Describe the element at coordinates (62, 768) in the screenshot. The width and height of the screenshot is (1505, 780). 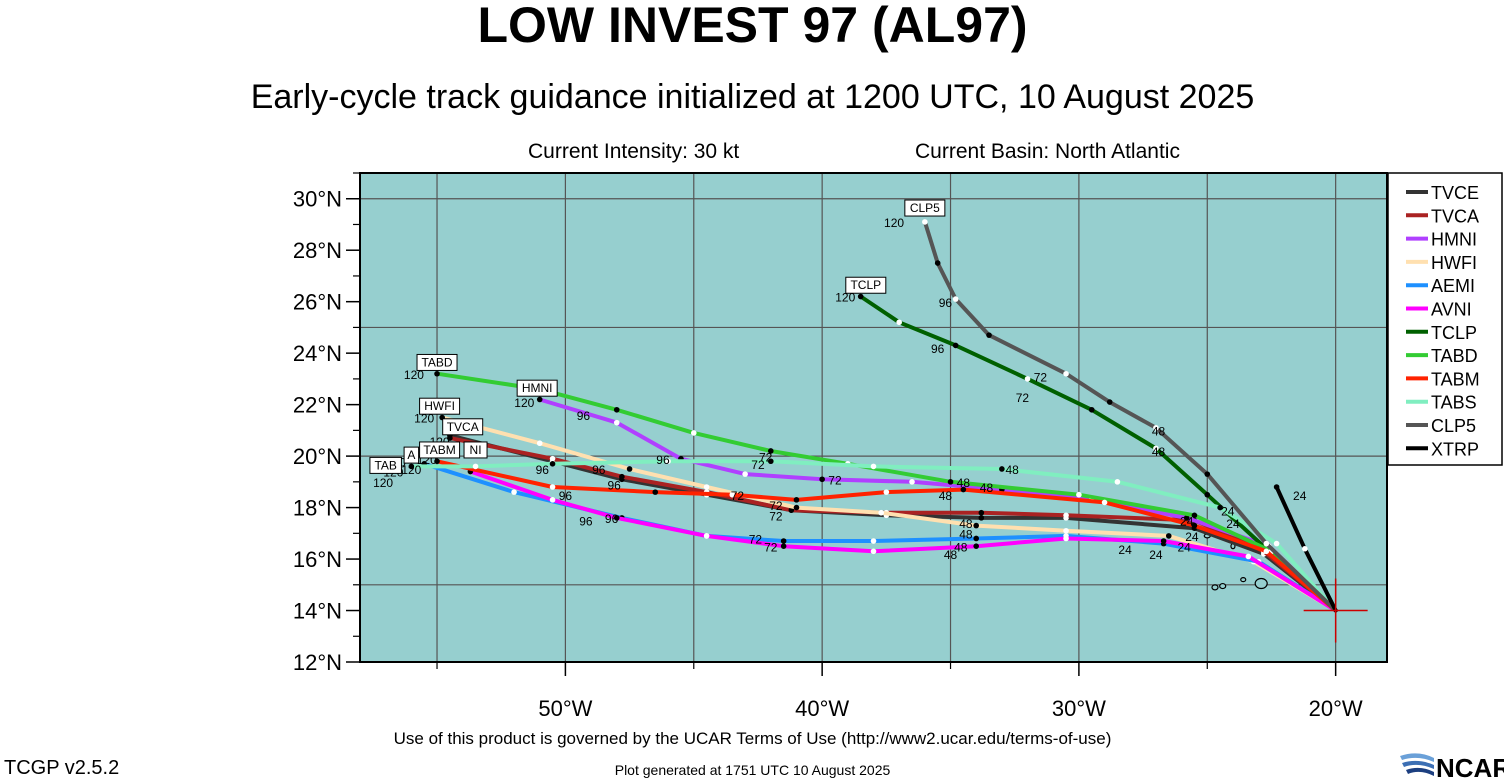
I see `version-label: TCGP v2.5.2` at that location.